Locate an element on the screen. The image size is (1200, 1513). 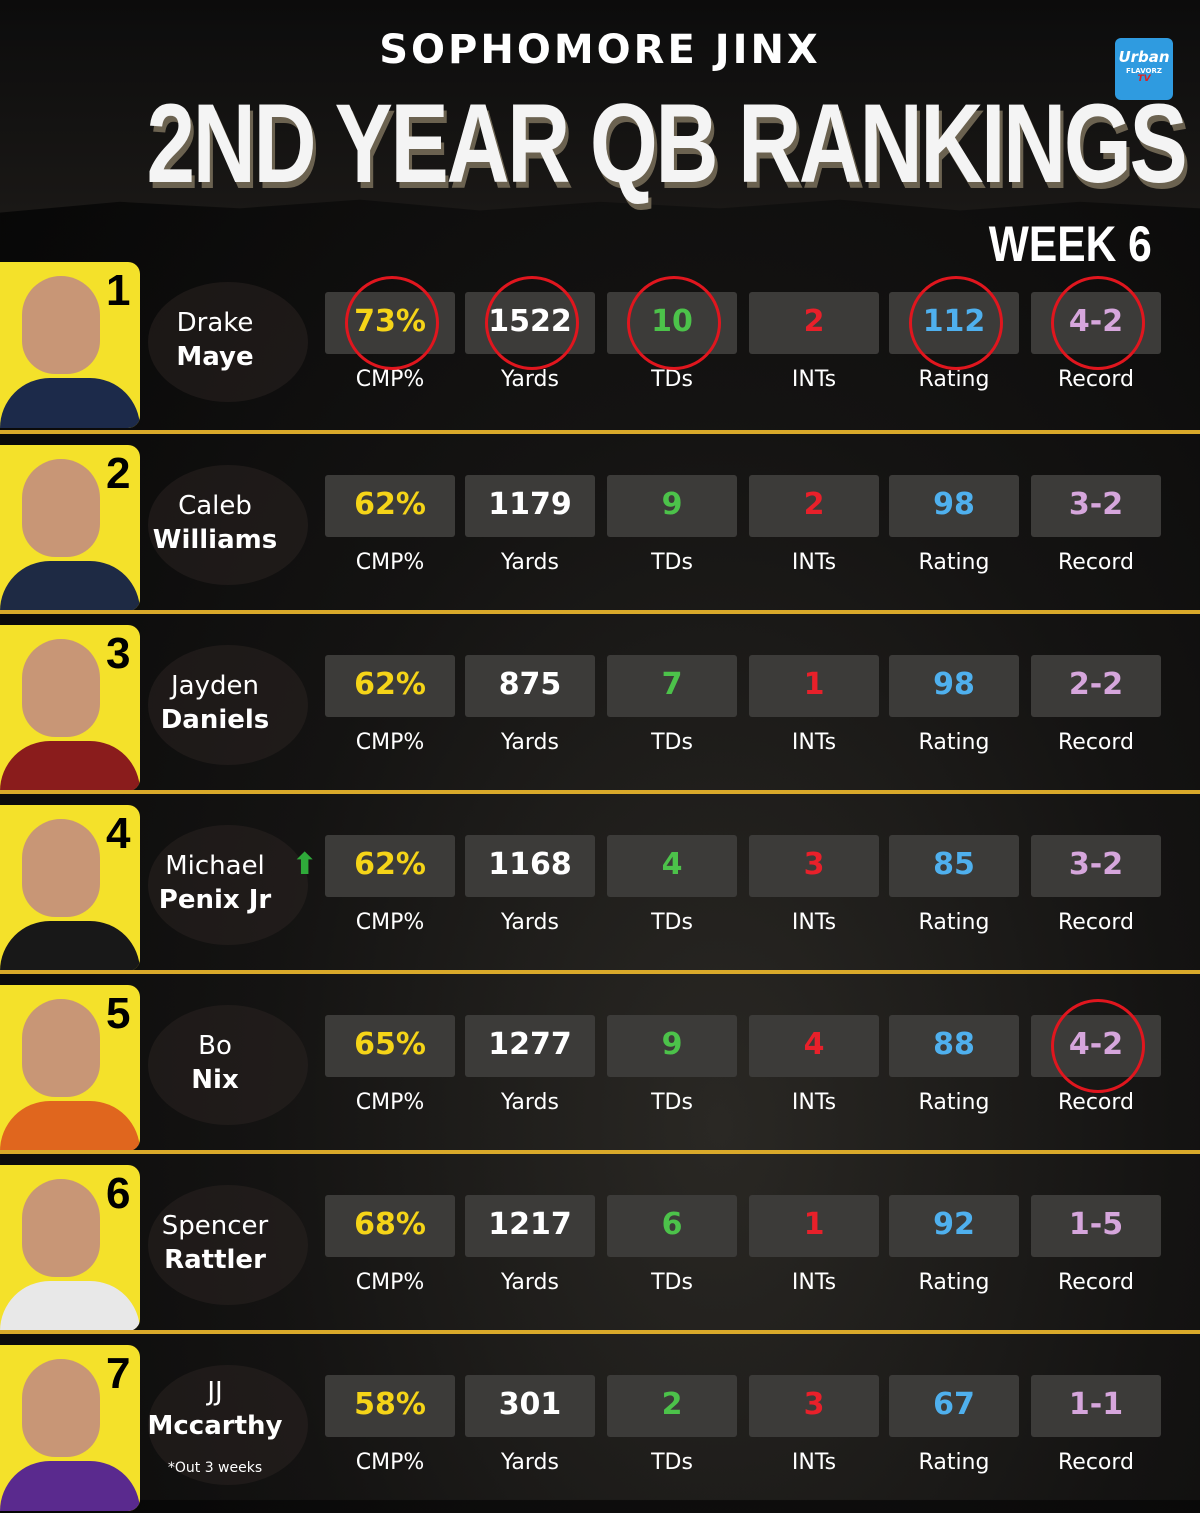
player-photo-card: 4 is located at coordinates (70, 888).